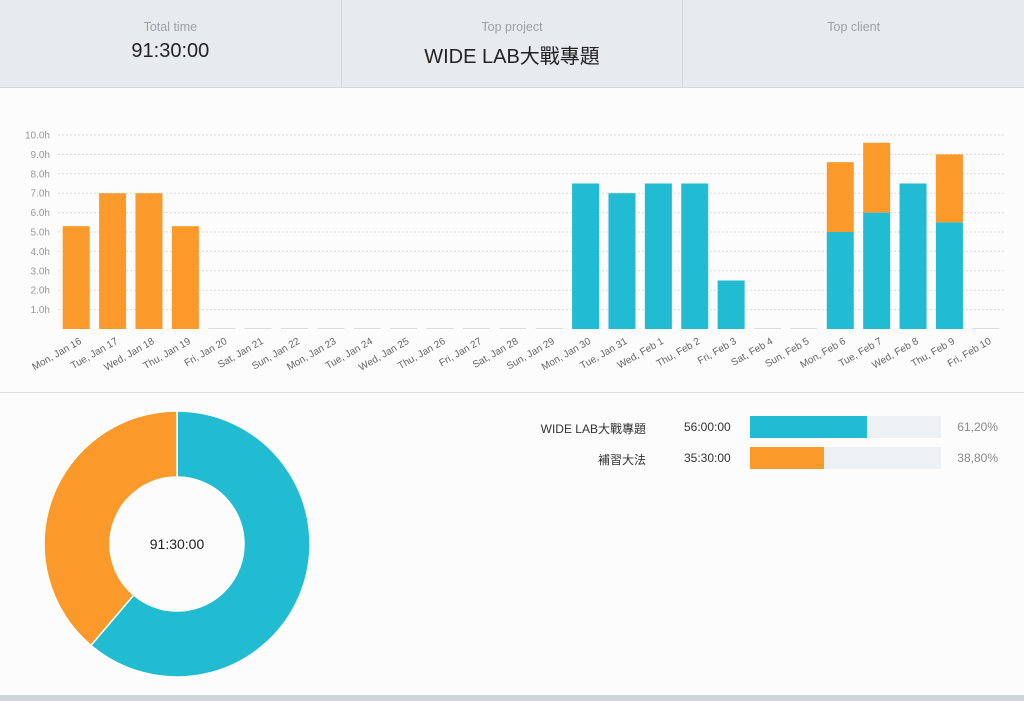 Image resolution: width=1024 pixels, height=701 pixels. What do you see at coordinates (40, 174) in the screenshot?
I see `y-tick-label: 8.0h` at bounding box center [40, 174].